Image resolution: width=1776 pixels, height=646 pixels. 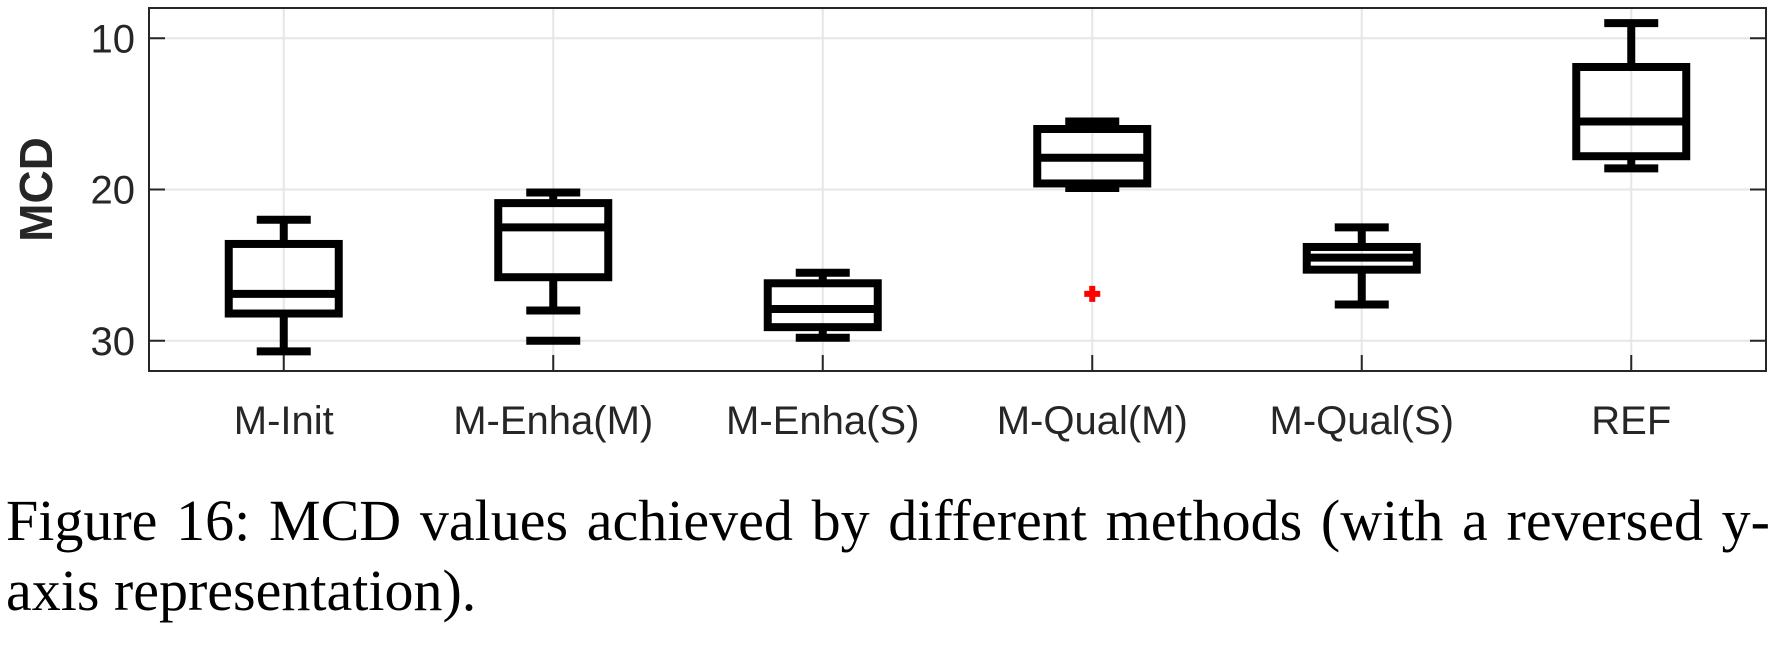 I want to click on box-ref, so click(x=1631, y=96).